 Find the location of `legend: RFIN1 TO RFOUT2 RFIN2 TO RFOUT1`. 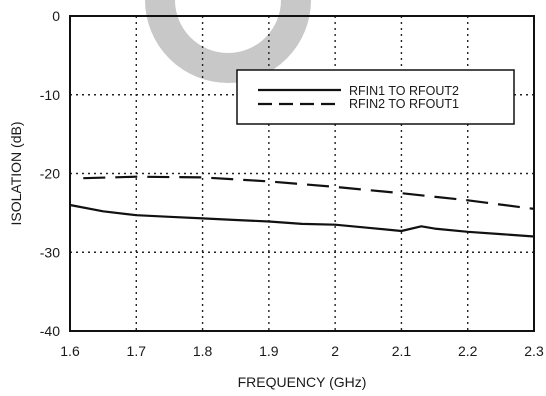

legend: RFIN1 TO RFOUT2 RFIN2 TO RFOUT1 is located at coordinates (375, 97).